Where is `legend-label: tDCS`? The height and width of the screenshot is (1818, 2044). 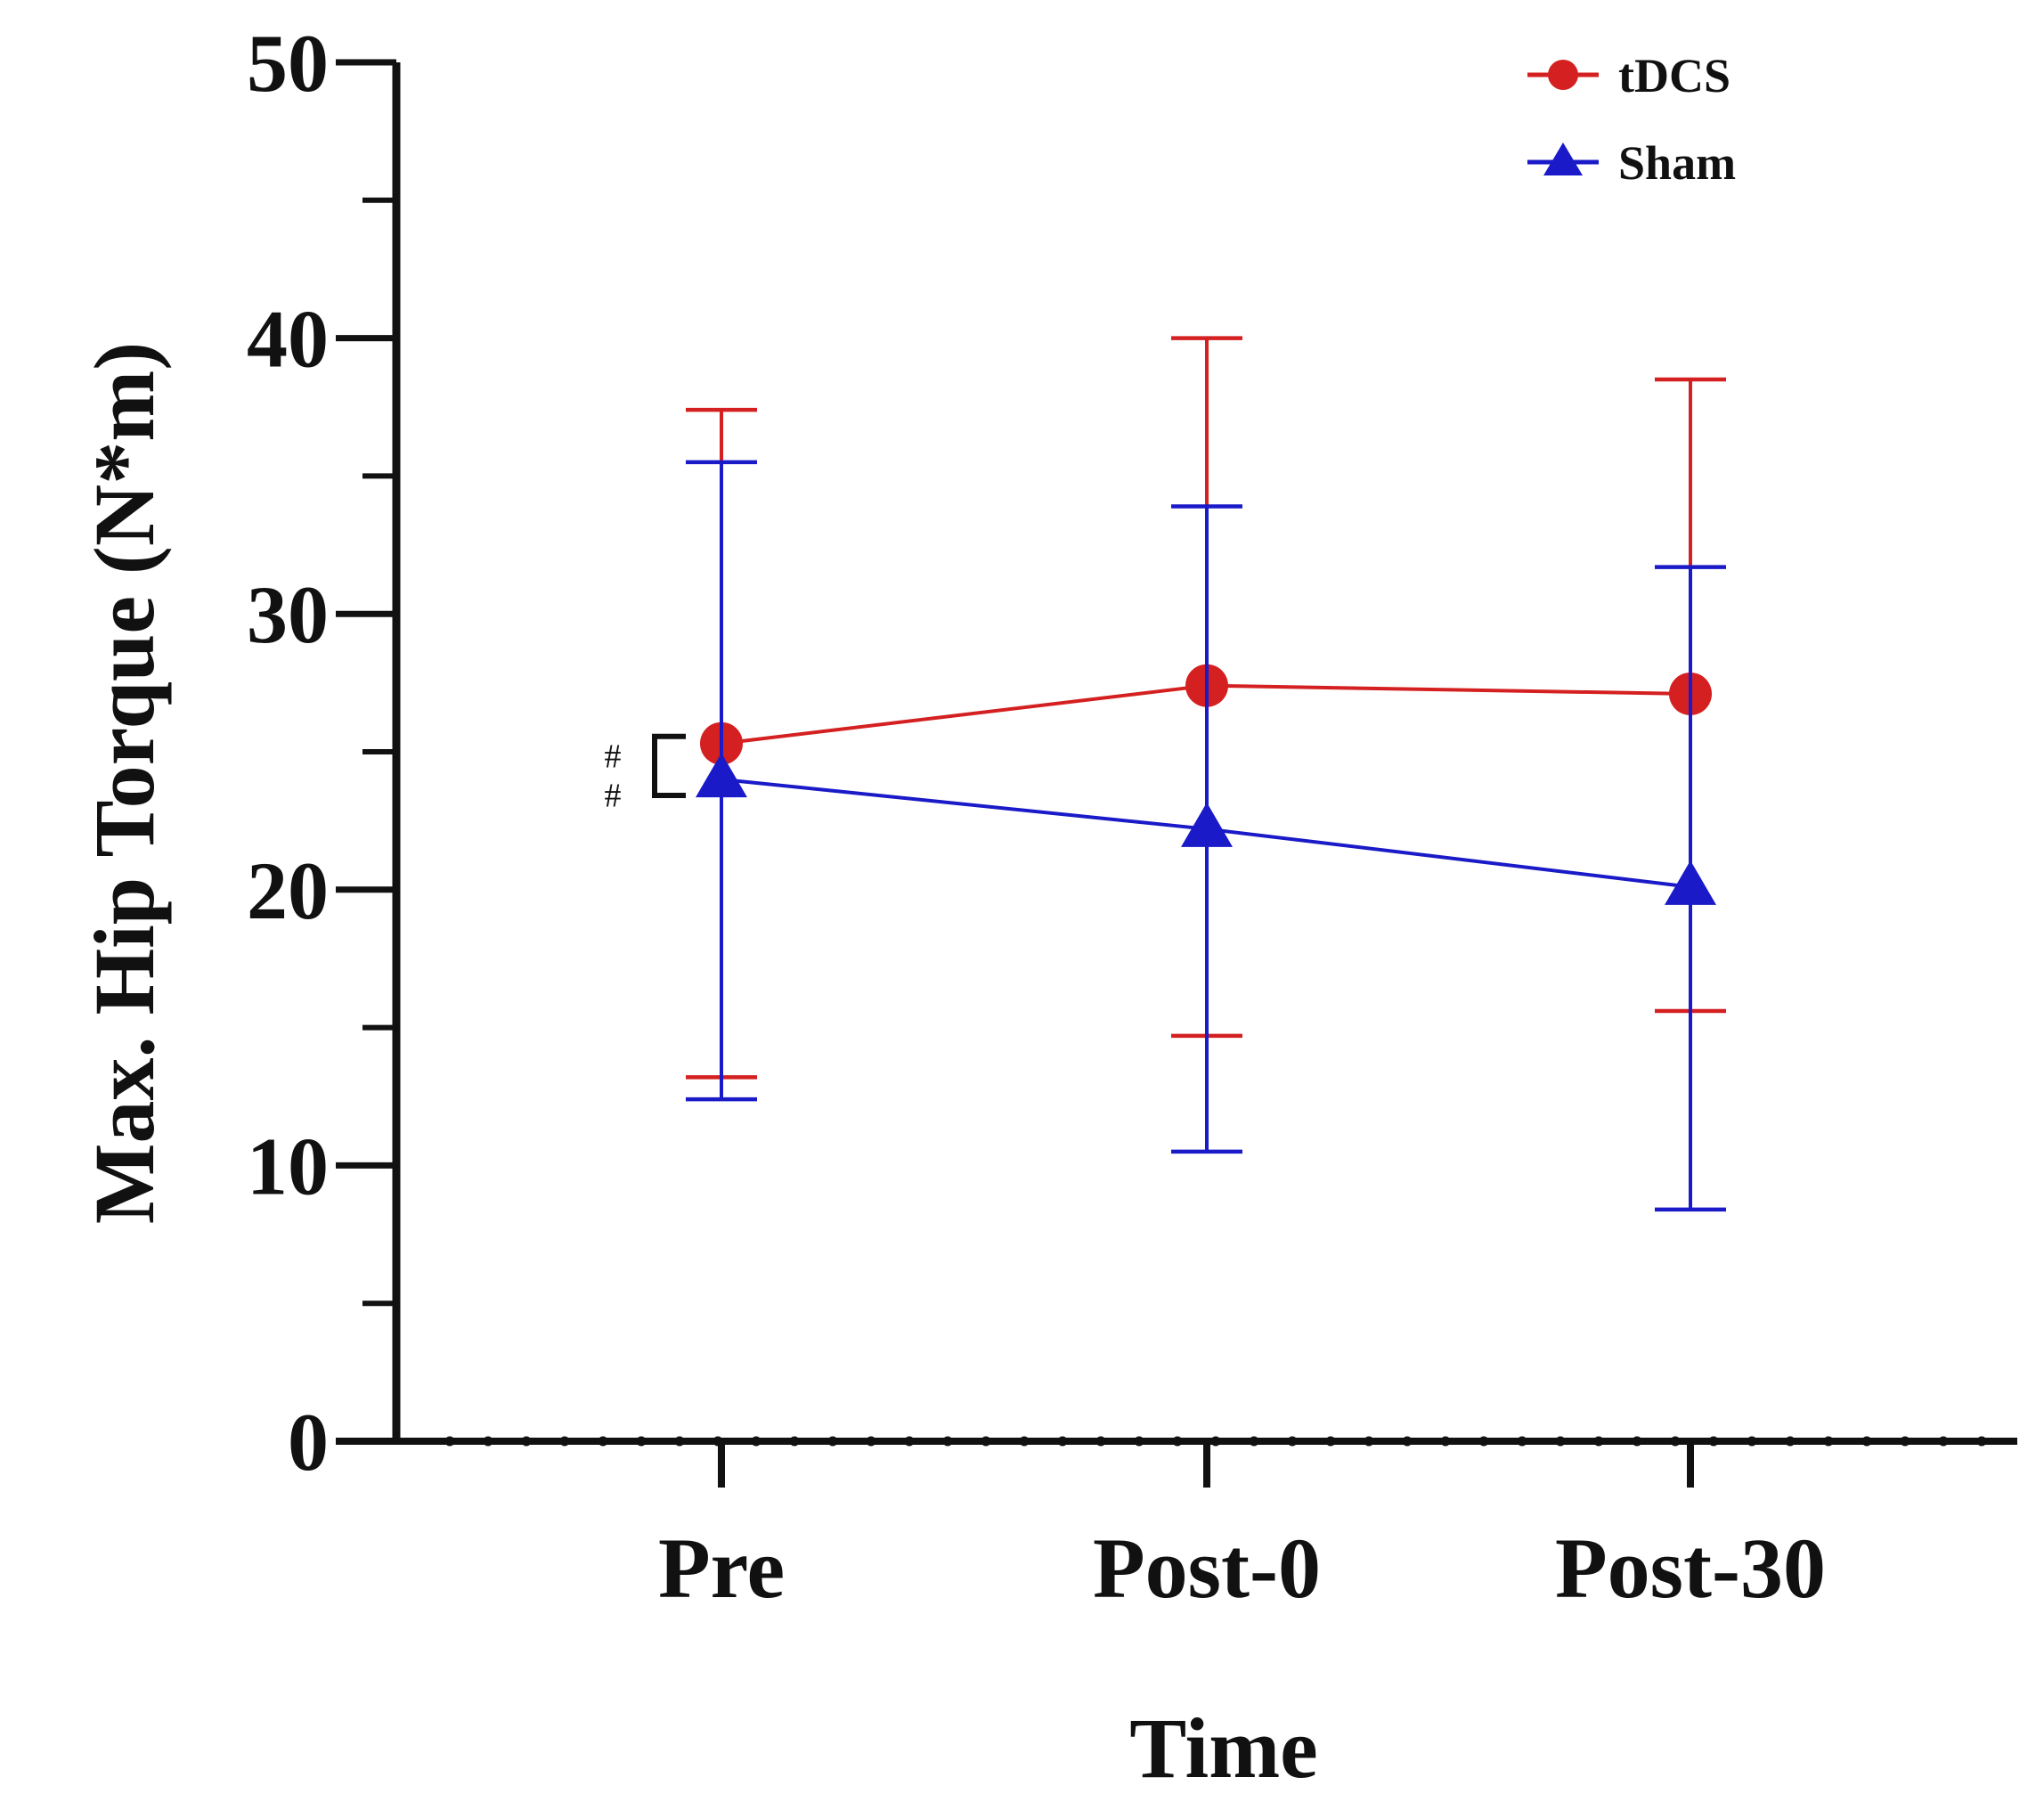
legend-label: tDCS is located at coordinates (1674, 75).